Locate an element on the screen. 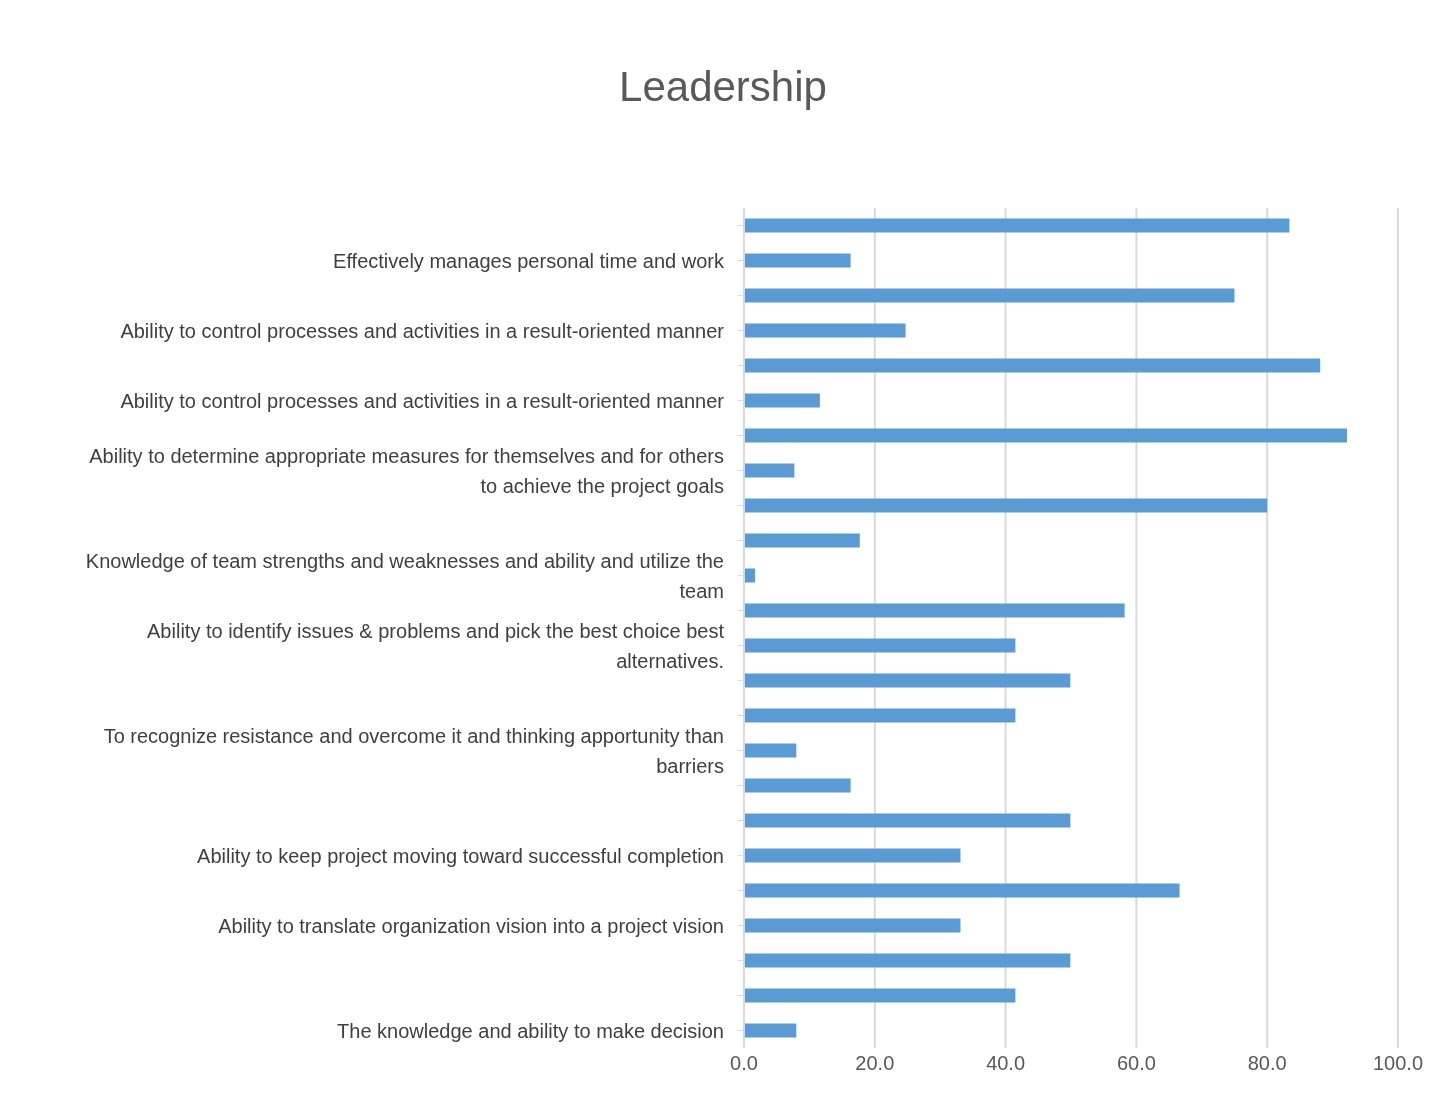 The image size is (1447, 1111). x-tick-label: 60.0 is located at coordinates (1136, 1063).